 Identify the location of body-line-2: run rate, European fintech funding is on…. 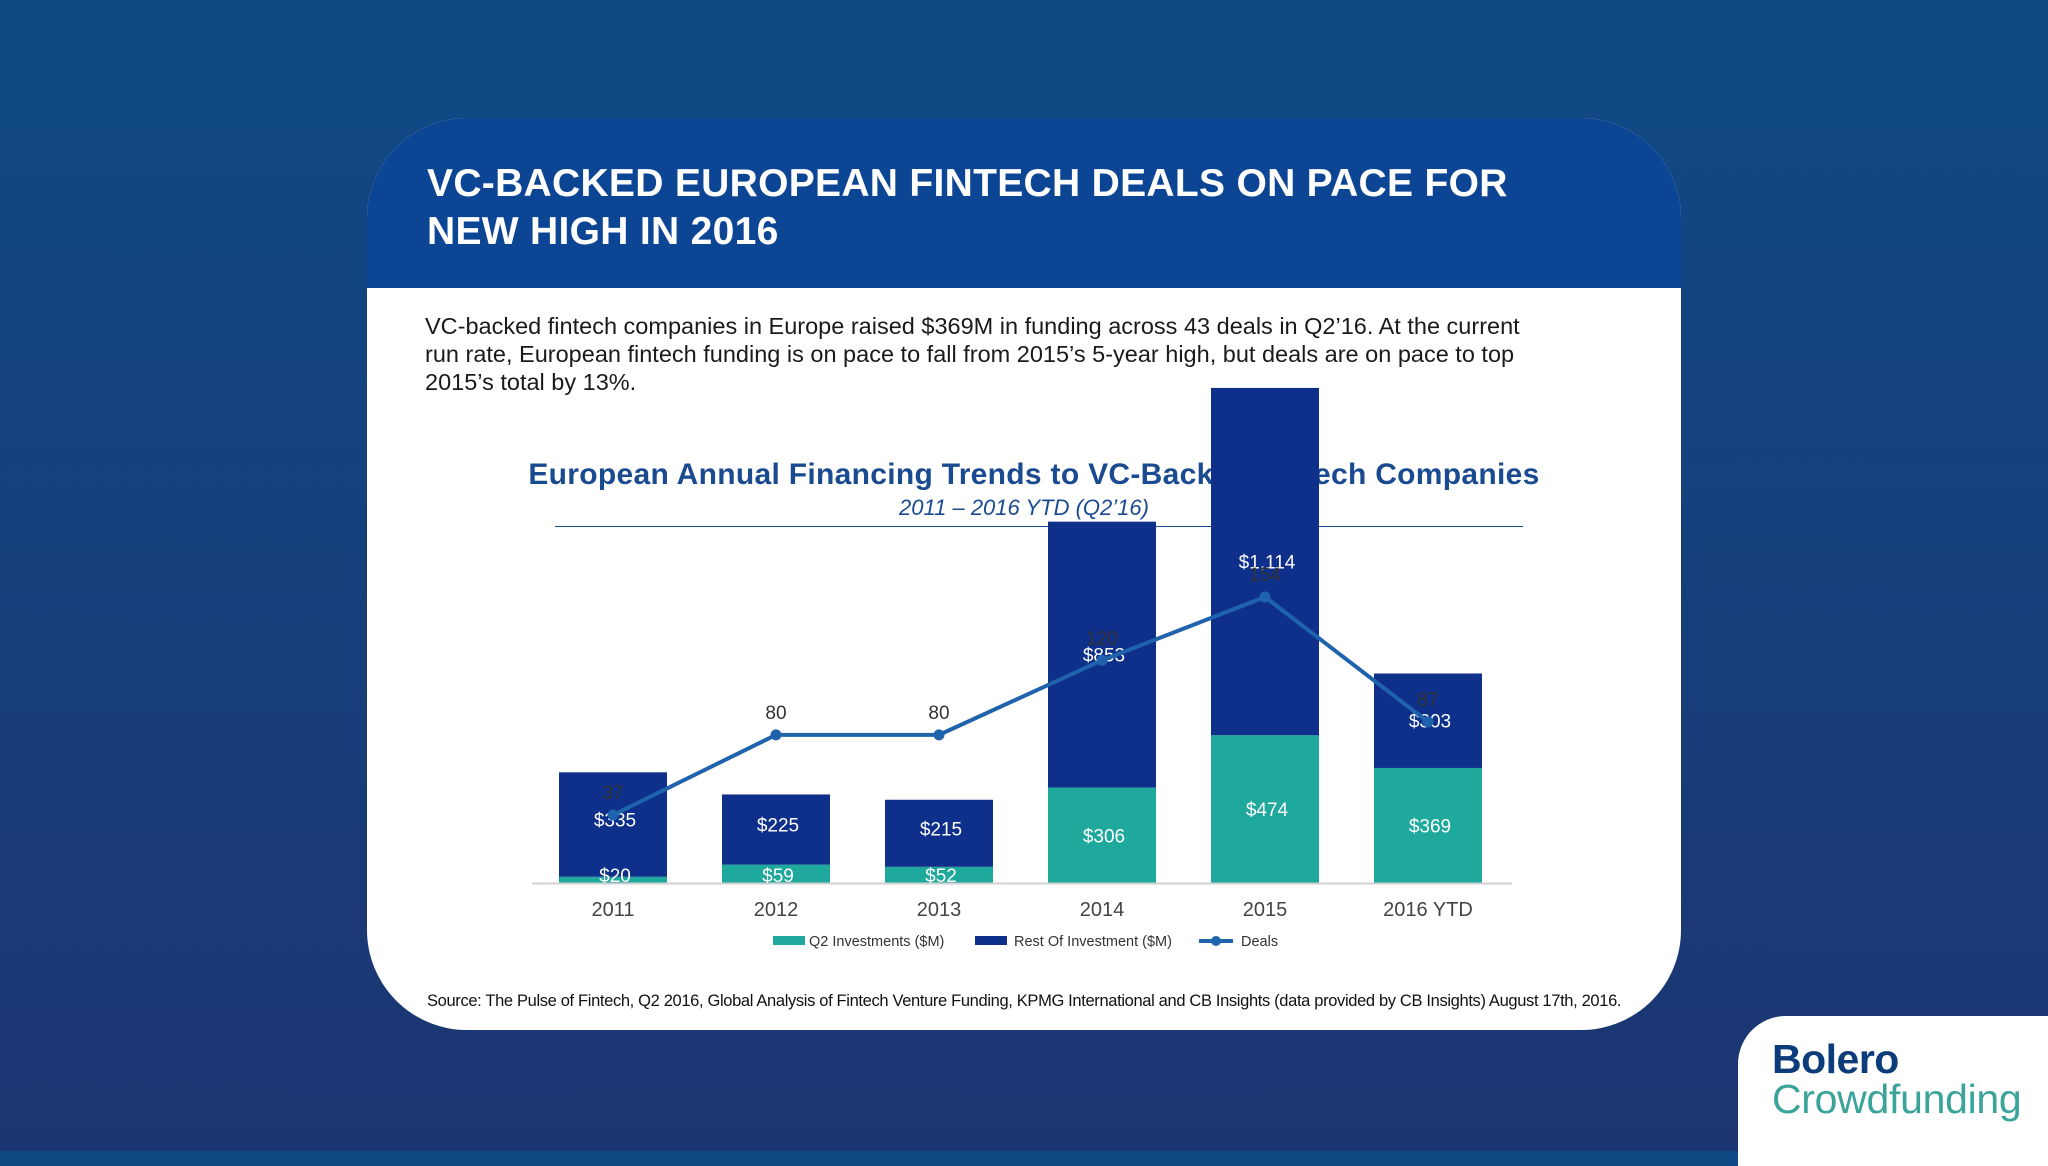
(970, 354).